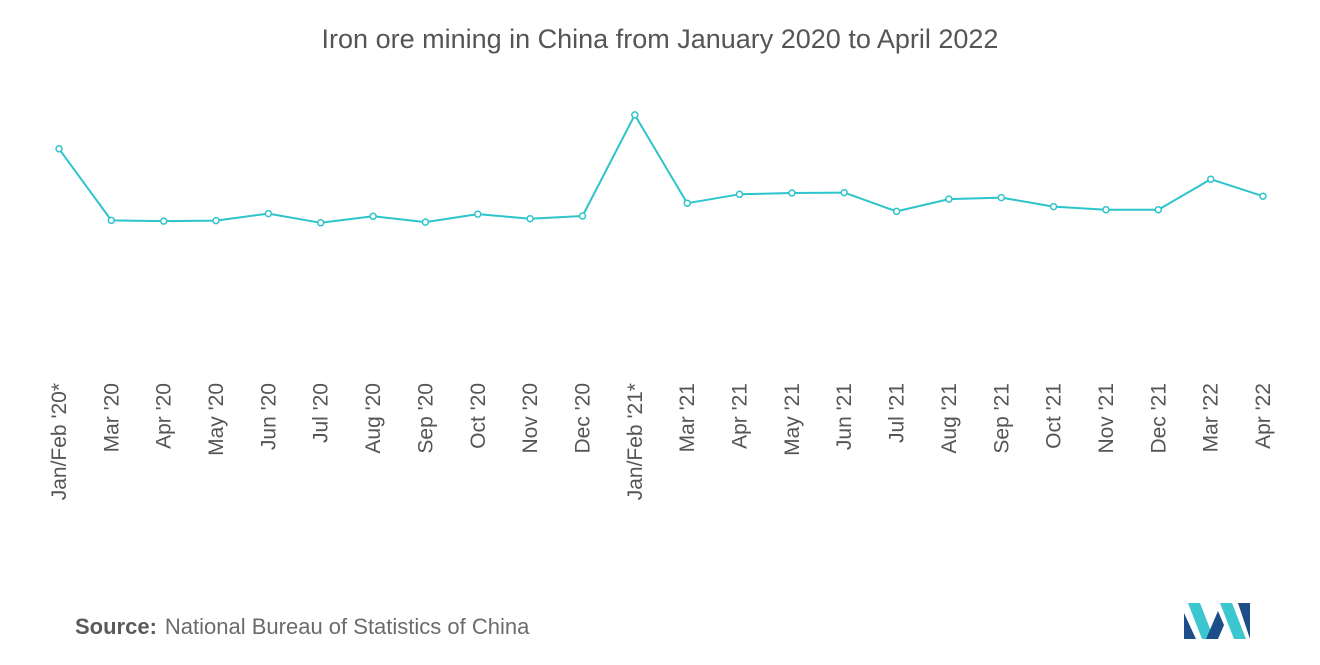  What do you see at coordinates (1106, 418) in the screenshot?
I see `x-tick-label: Nov '21` at bounding box center [1106, 418].